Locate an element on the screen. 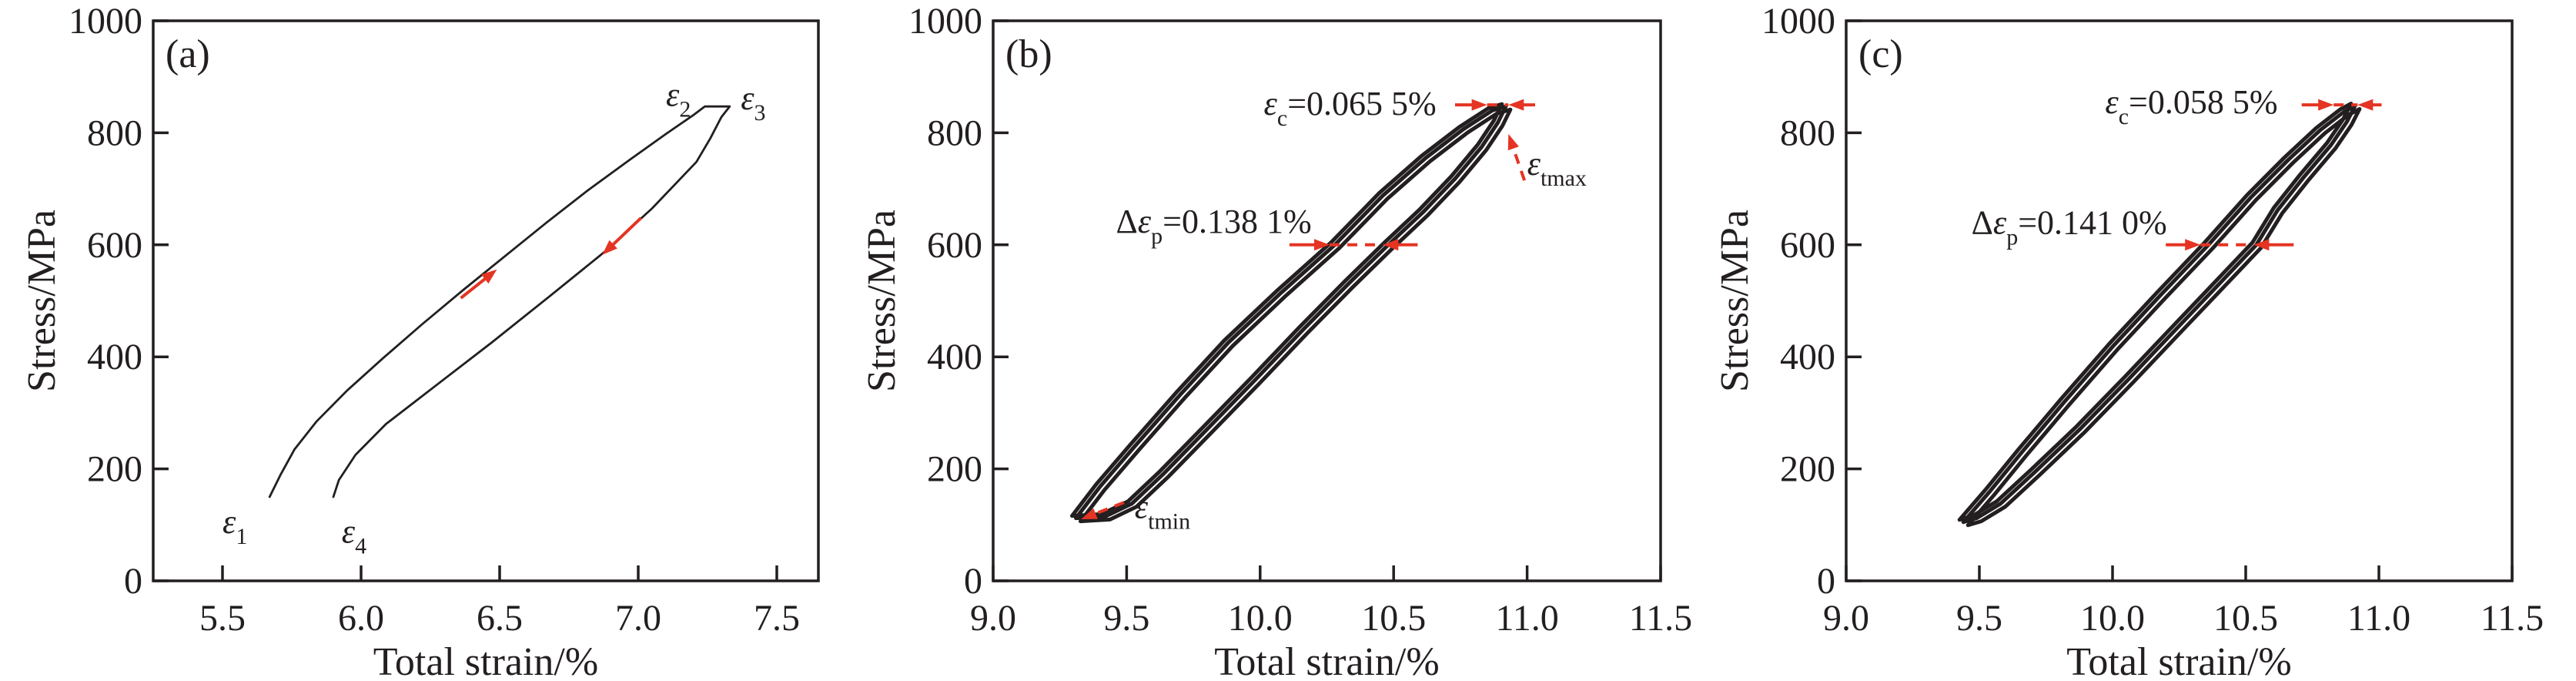 Image resolution: width=2576 pixels, height=681 pixels. label-epsilon-c: εc=0.065 5% is located at coordinates (1351, 108).